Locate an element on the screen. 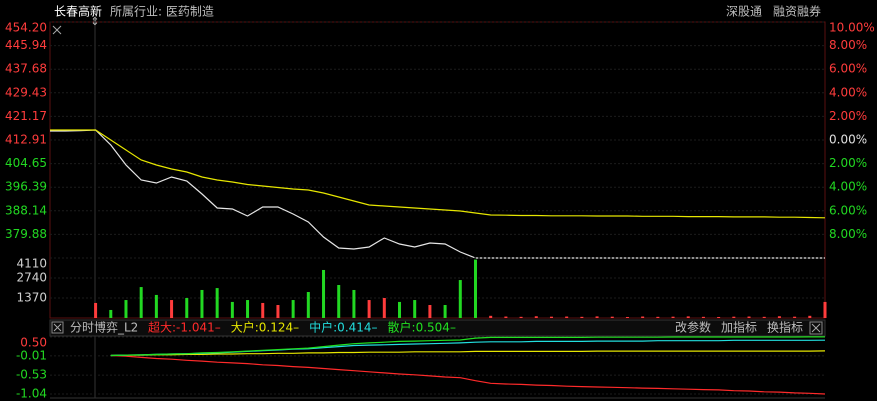  y-tick-label: 396.39 is located at coordinates (26, 187).